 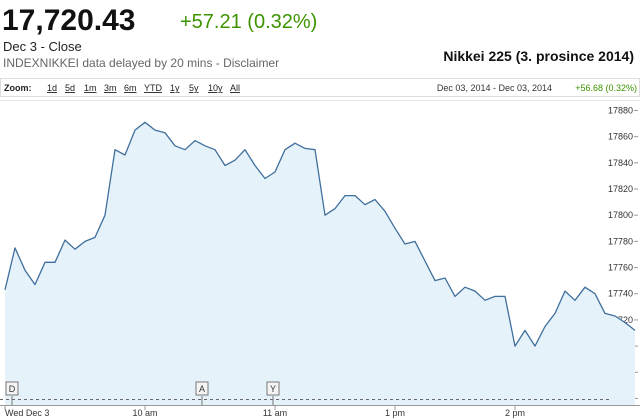 I want to click on y-tick-label: 17800, so click(x=620, y=215).